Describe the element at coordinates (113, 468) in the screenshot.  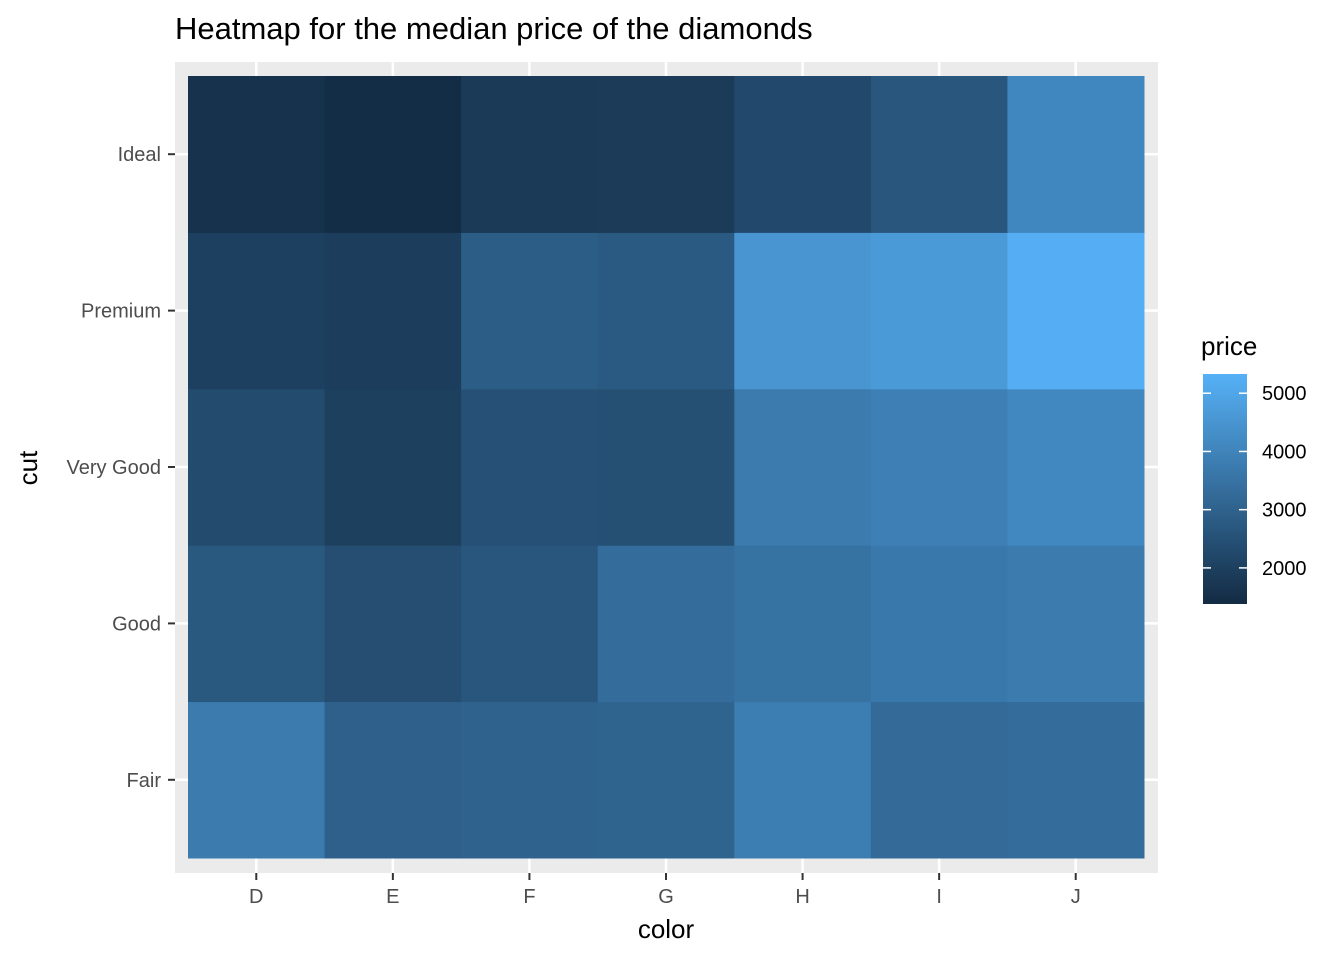
I see `y-tick-label-very-good: Very Good` at that location.